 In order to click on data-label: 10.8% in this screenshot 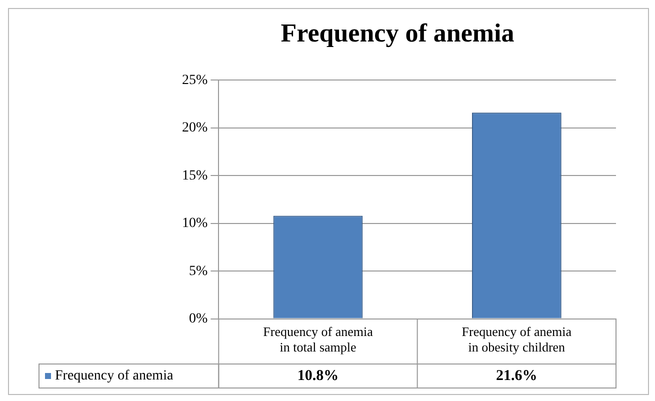, I will do `click(318, 376)`.